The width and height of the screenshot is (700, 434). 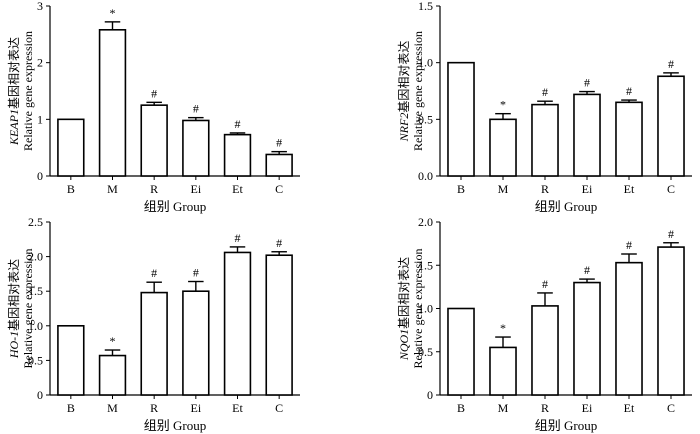 What do you see at coordinates (404, 128) in the screenshot?
I see `y-axis-gene-name: NRF2` at bounding box center [404, 128].